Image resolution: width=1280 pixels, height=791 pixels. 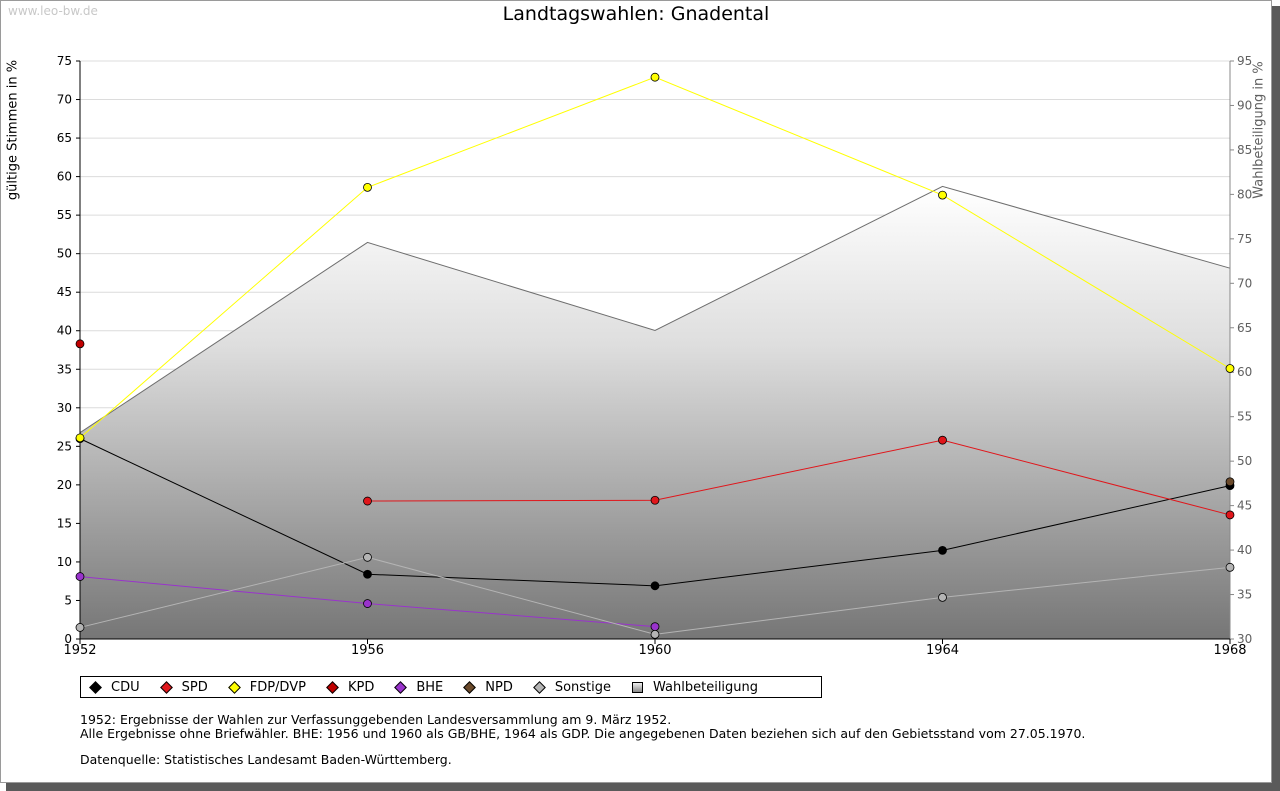 I want to click on legend-item-wahlbeteiligung: Wahlbeteiligung, so click(x=694, y=687).